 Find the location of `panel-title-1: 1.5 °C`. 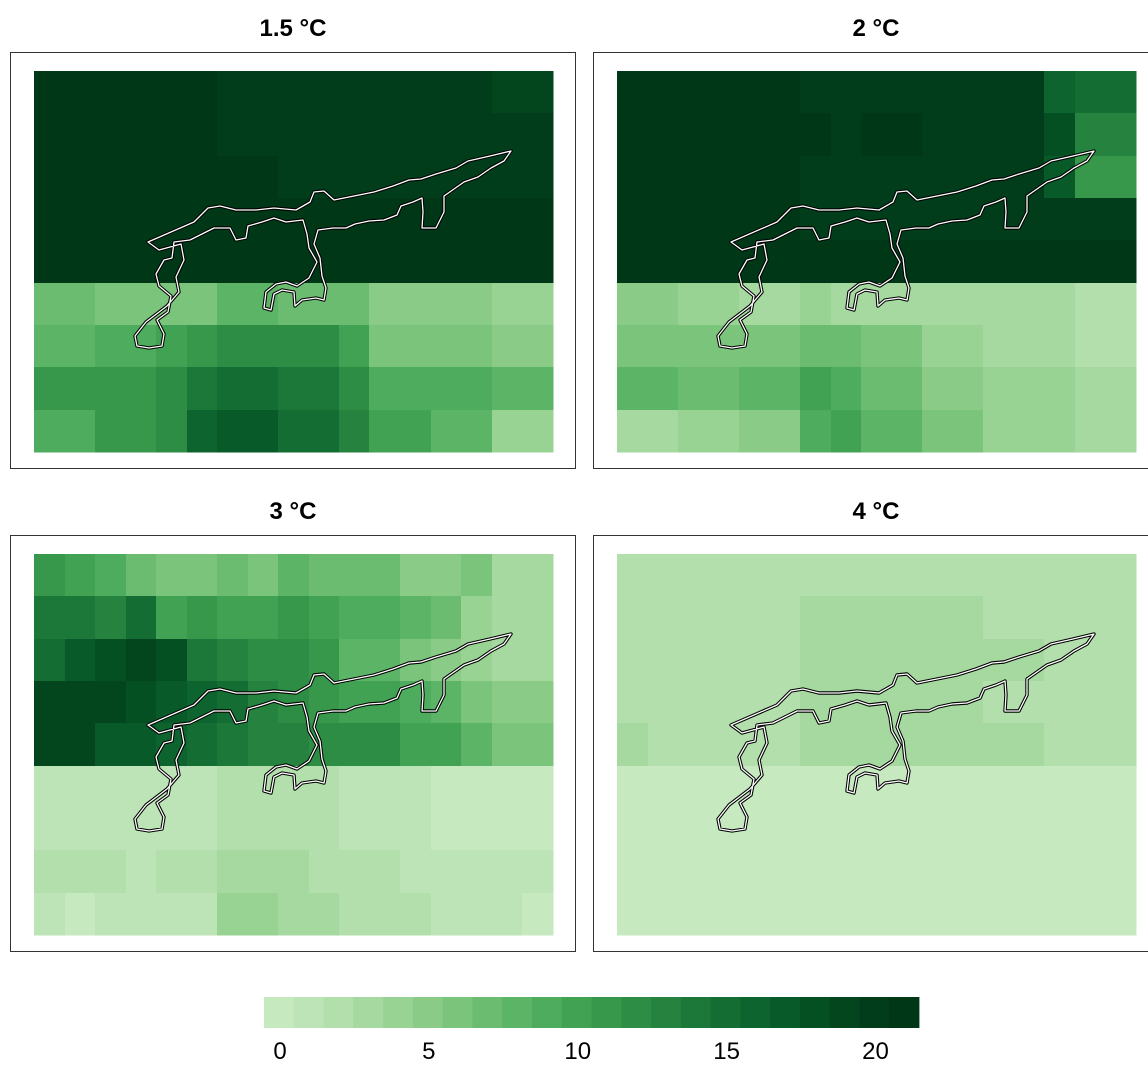

panel-title-1: 1.5 °C is located at coordinates (293, 28).